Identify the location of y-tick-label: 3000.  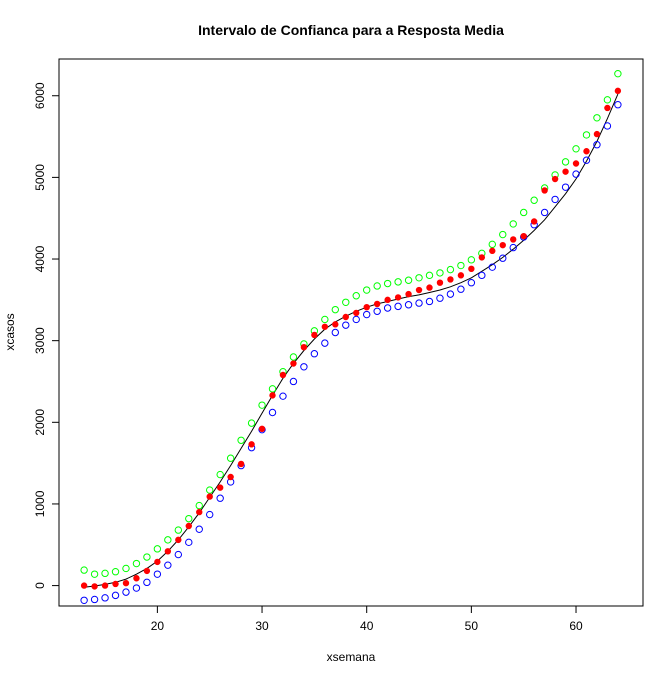
(40, 340).